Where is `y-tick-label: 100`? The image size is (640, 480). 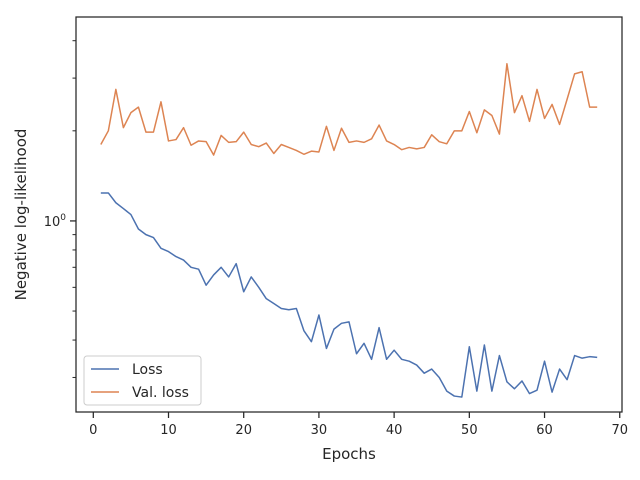
y-tick-label: 100 is located at coordinates (55, 221).